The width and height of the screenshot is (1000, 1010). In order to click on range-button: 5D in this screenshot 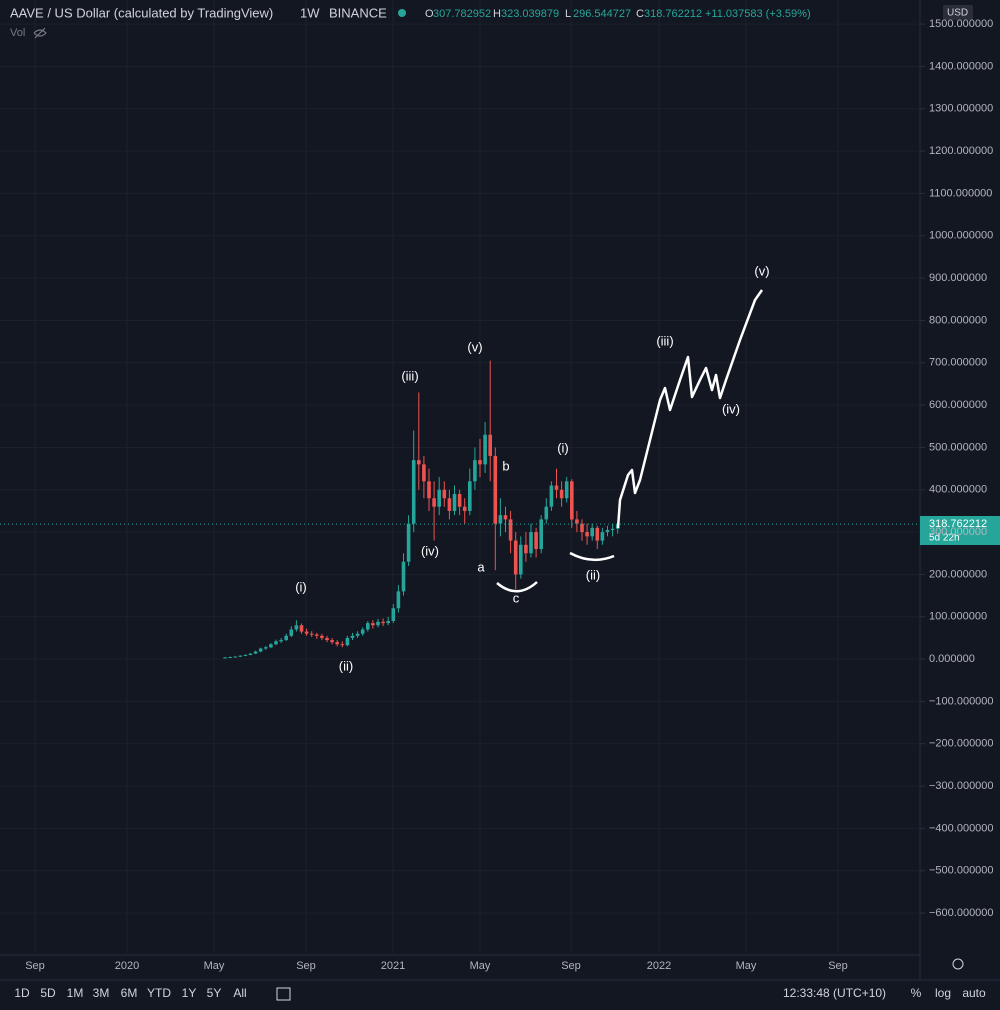, I will do `click(48, 993)`.